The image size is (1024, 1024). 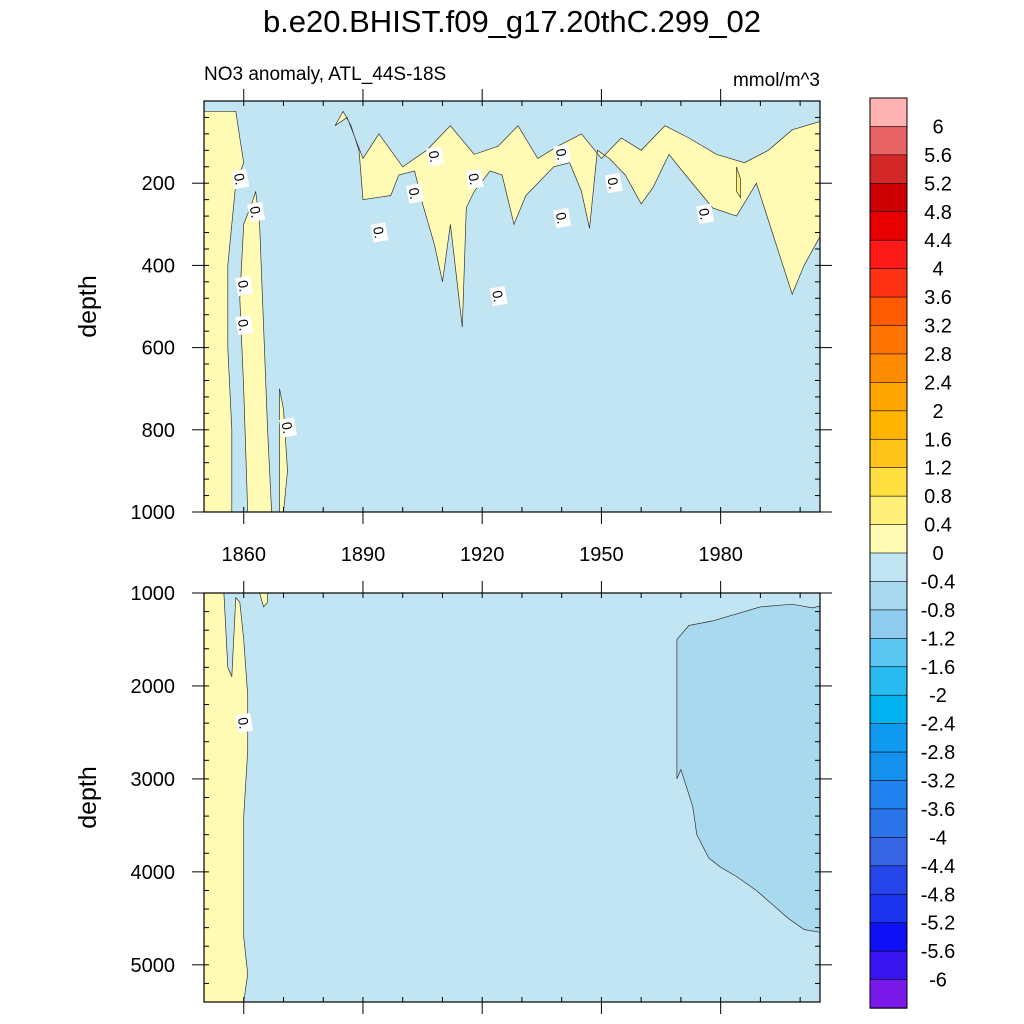 What do you see at coordinates (938, 241) in the screenshot?
I see `colorbar-label: 4.4` at bounding box center [938, 241].